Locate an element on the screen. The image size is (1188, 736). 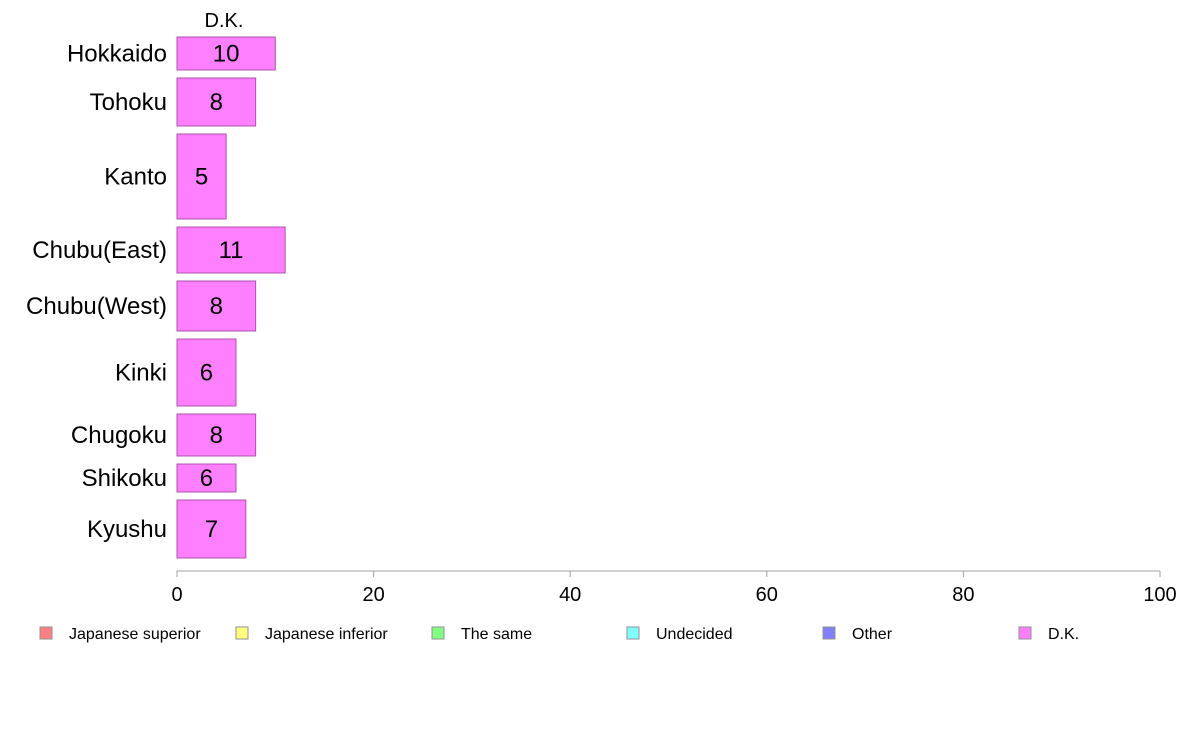
x-tick-label: 0 is located at coordinates (176, 595).